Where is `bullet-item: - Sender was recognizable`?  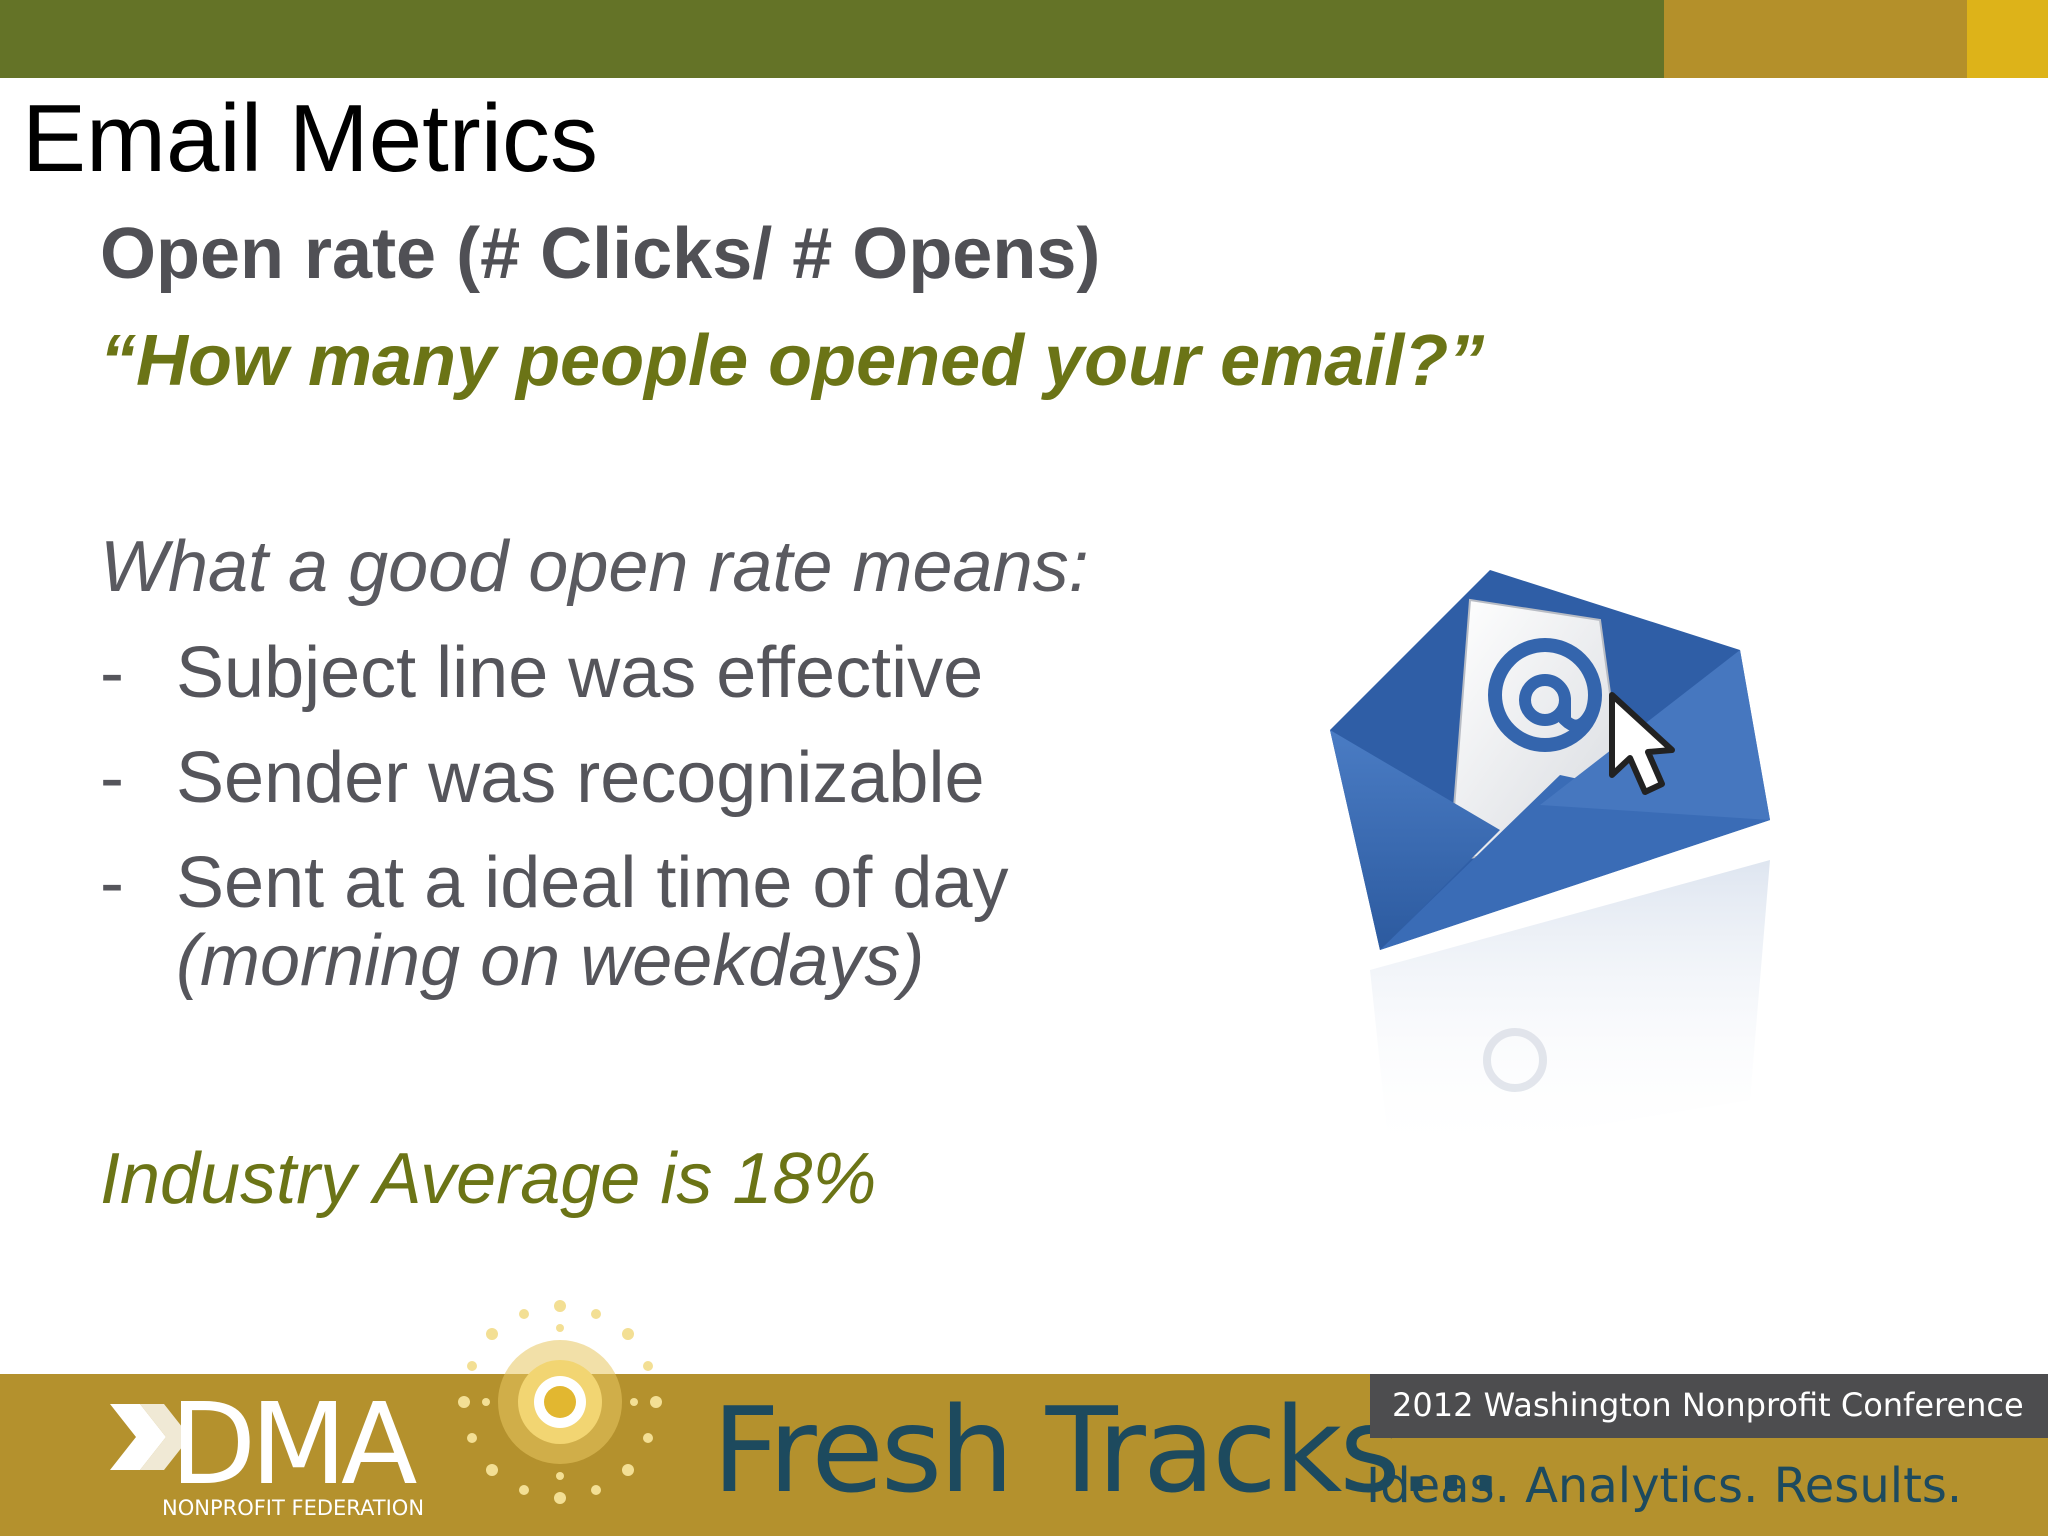
bullet-item: - Sender was recognizable is located at coordinates (554, 778).